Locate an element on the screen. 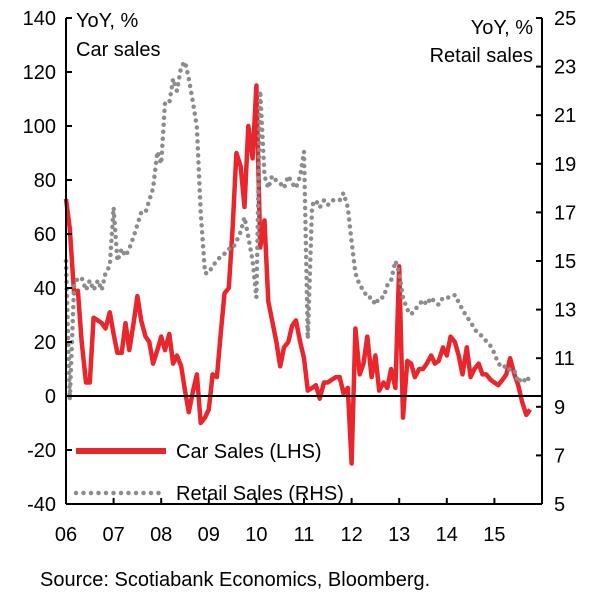 Image resolution: width=594 pixels, height=608 pixels. left-tick-label: 0 is located at coordinates (50, 397).